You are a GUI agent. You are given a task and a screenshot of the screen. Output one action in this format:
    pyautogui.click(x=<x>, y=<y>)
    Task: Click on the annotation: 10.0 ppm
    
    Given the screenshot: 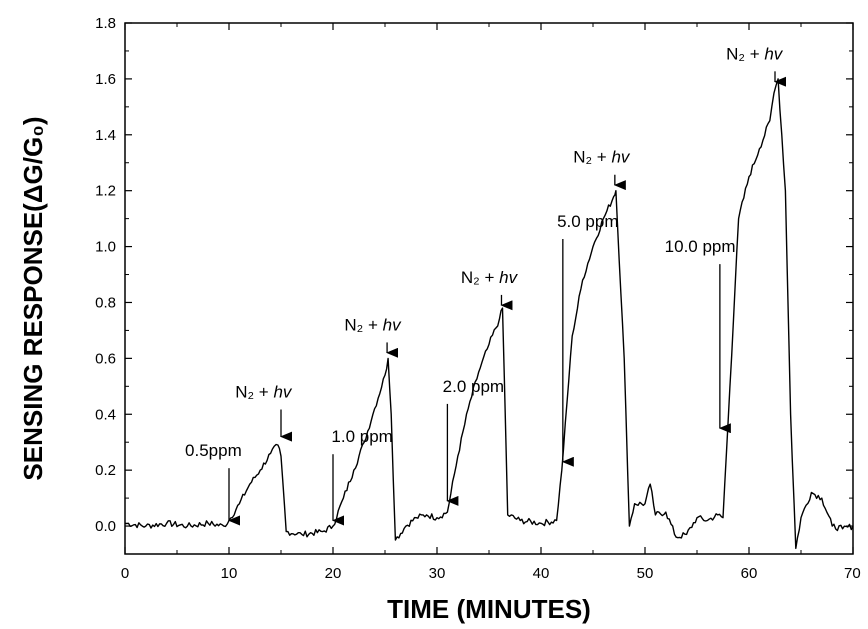 What is the action you would take?
    pyautogui.click(x=700, y=335)
    